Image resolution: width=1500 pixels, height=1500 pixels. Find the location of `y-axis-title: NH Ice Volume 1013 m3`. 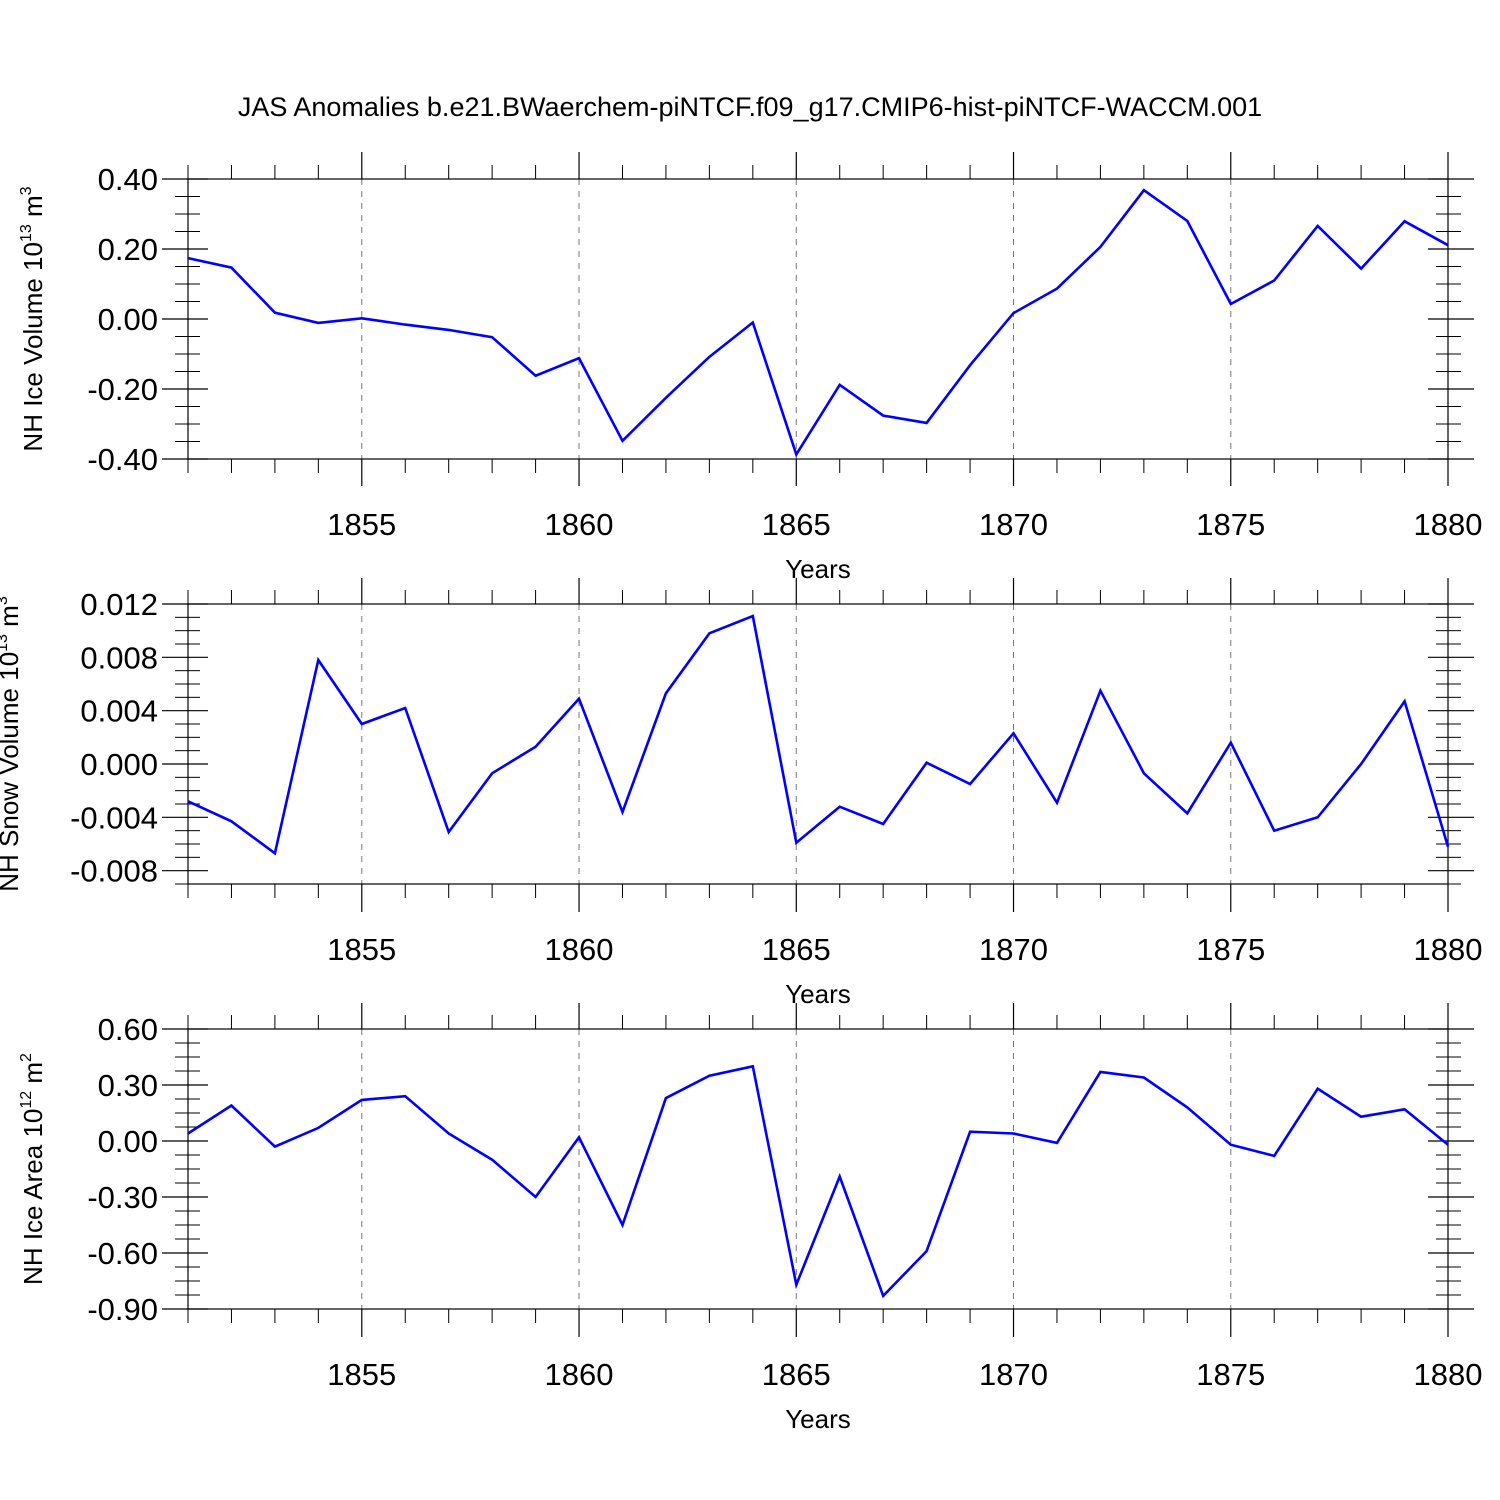

y-axis-title: NH Ice Volume 1013 m3 is located at coordinates (33, 318).